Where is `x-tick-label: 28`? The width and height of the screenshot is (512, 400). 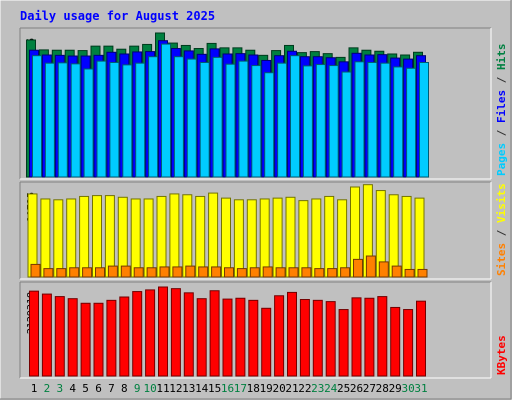 x-tick-label: 28 is located at coordinates (382, 388).